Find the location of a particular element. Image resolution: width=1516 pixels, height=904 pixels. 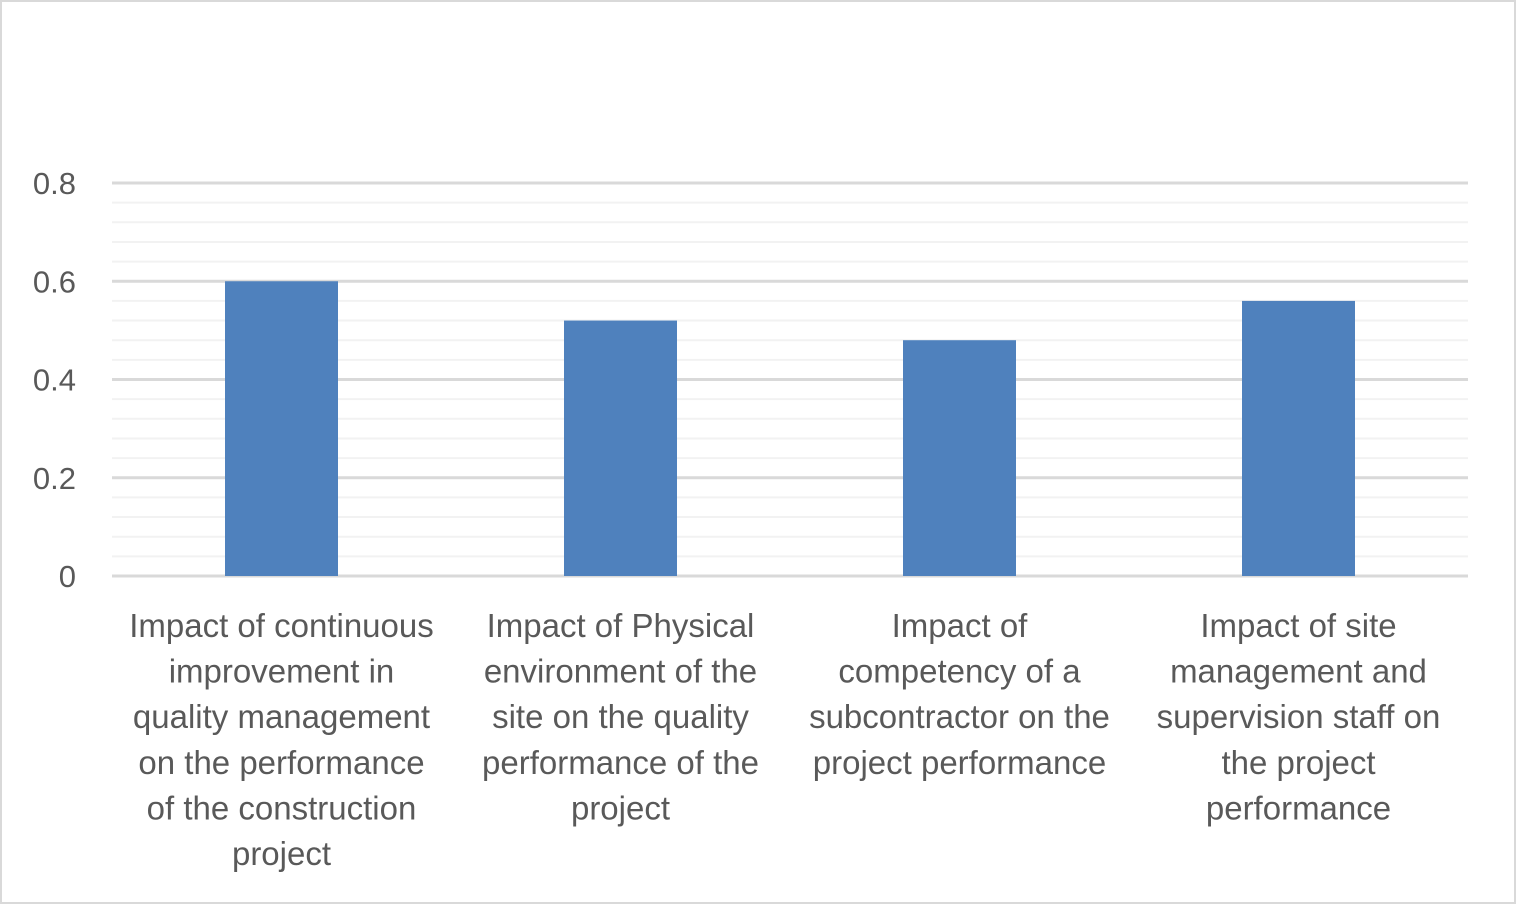

x-category-label-line: subcontractor on the is located at coordinates (959, 716).